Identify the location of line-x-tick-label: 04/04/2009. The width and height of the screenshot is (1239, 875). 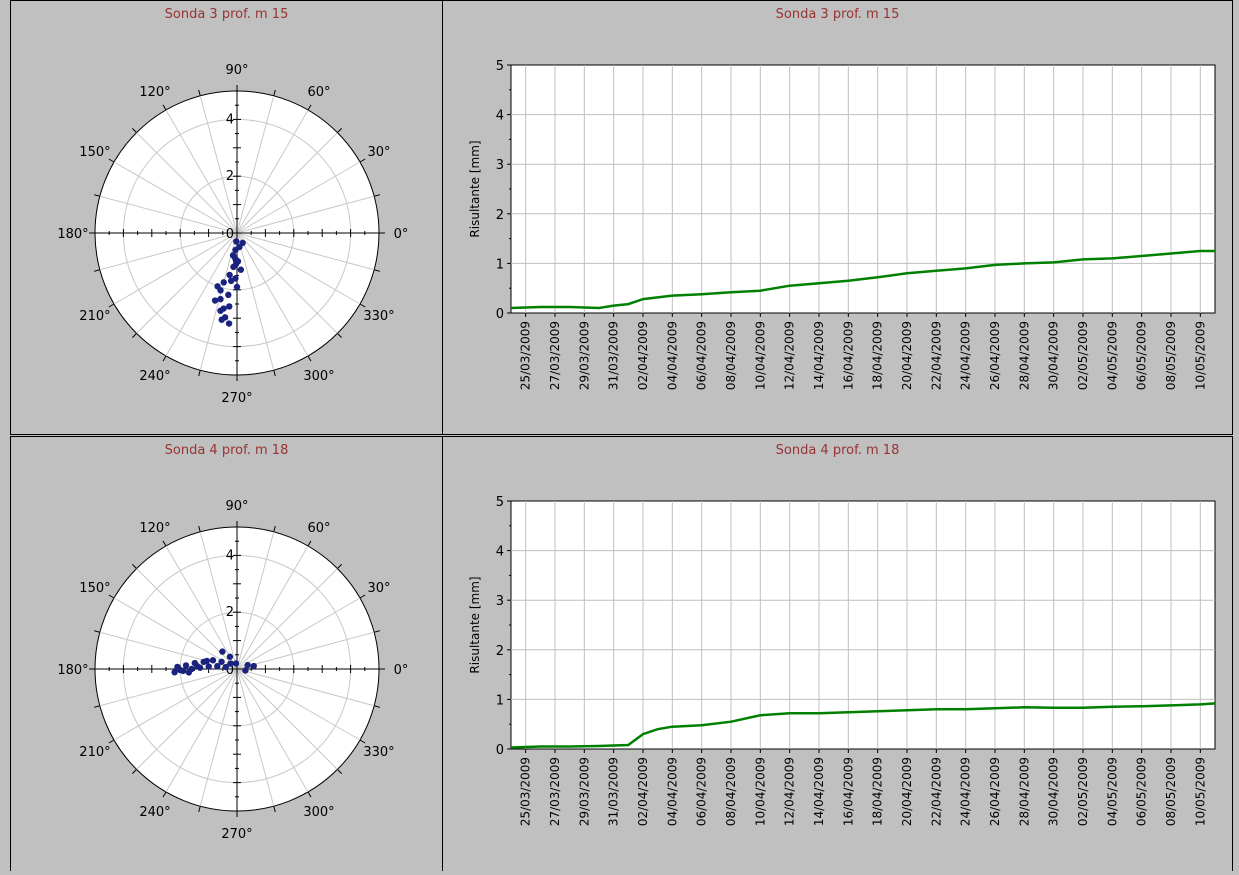
(672, 791).